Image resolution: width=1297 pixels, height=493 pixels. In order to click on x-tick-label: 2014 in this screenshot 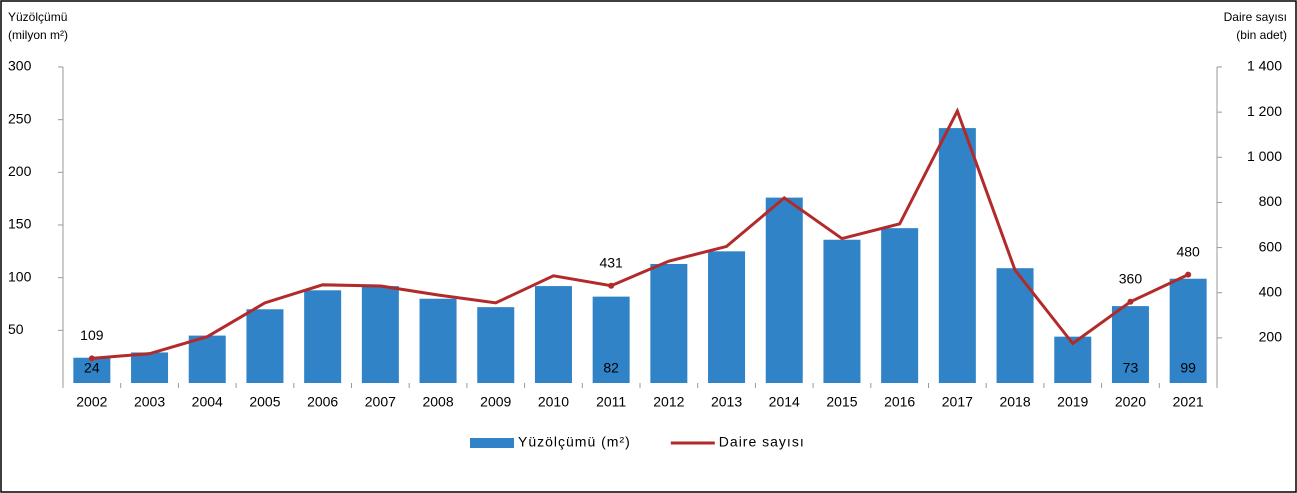, I will do `click(784, 402)`.